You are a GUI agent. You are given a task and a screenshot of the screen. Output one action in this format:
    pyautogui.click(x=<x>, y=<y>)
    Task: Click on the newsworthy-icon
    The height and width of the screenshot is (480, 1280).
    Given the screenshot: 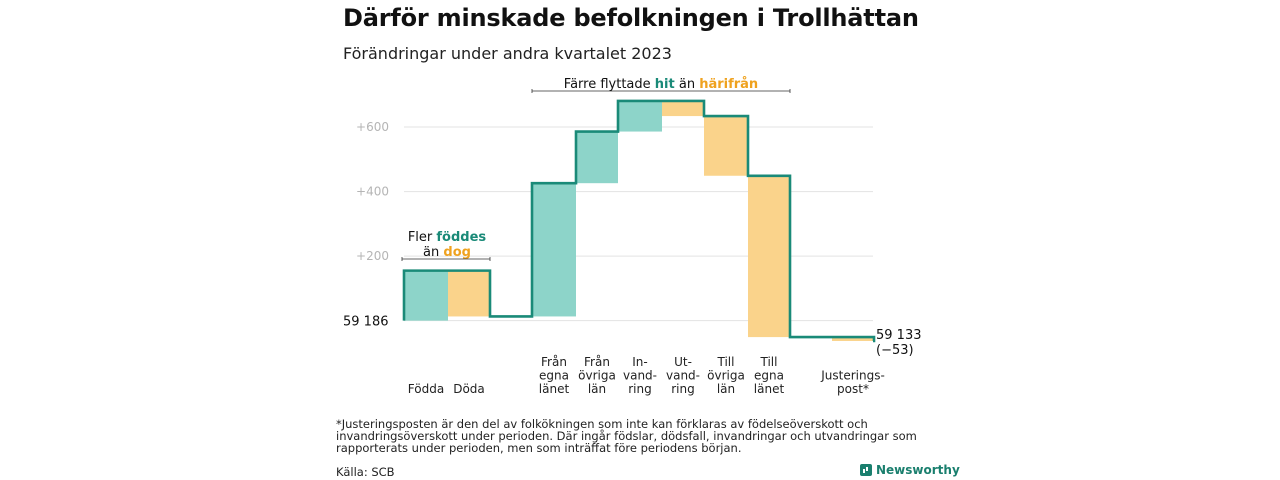 What is the action you would take?
    pyautogui.click(x=866, y=470)
    